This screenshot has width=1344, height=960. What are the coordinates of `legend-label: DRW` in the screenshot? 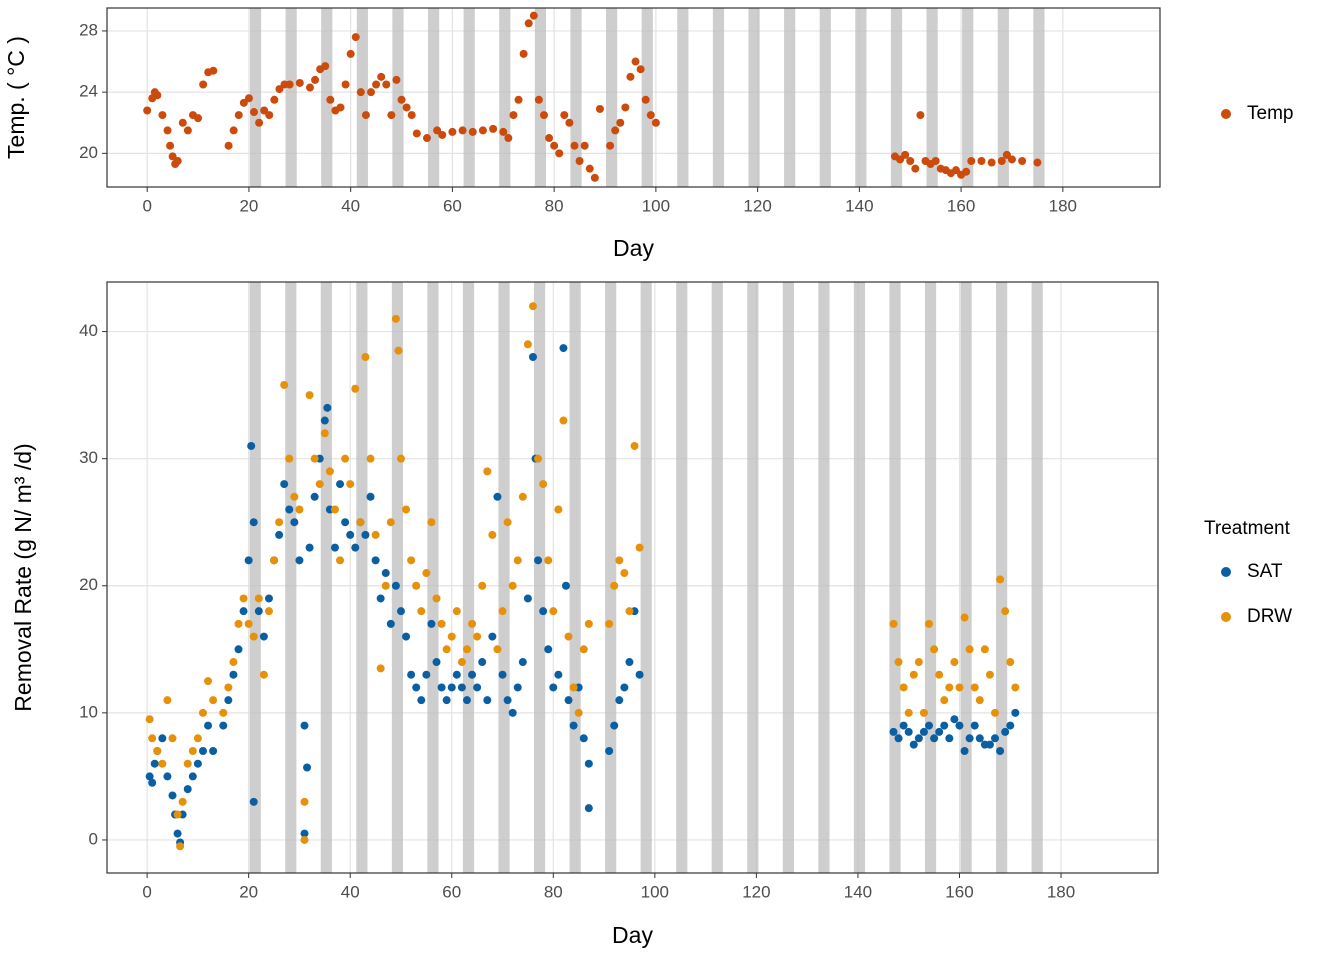 It's located at (1269, 616).